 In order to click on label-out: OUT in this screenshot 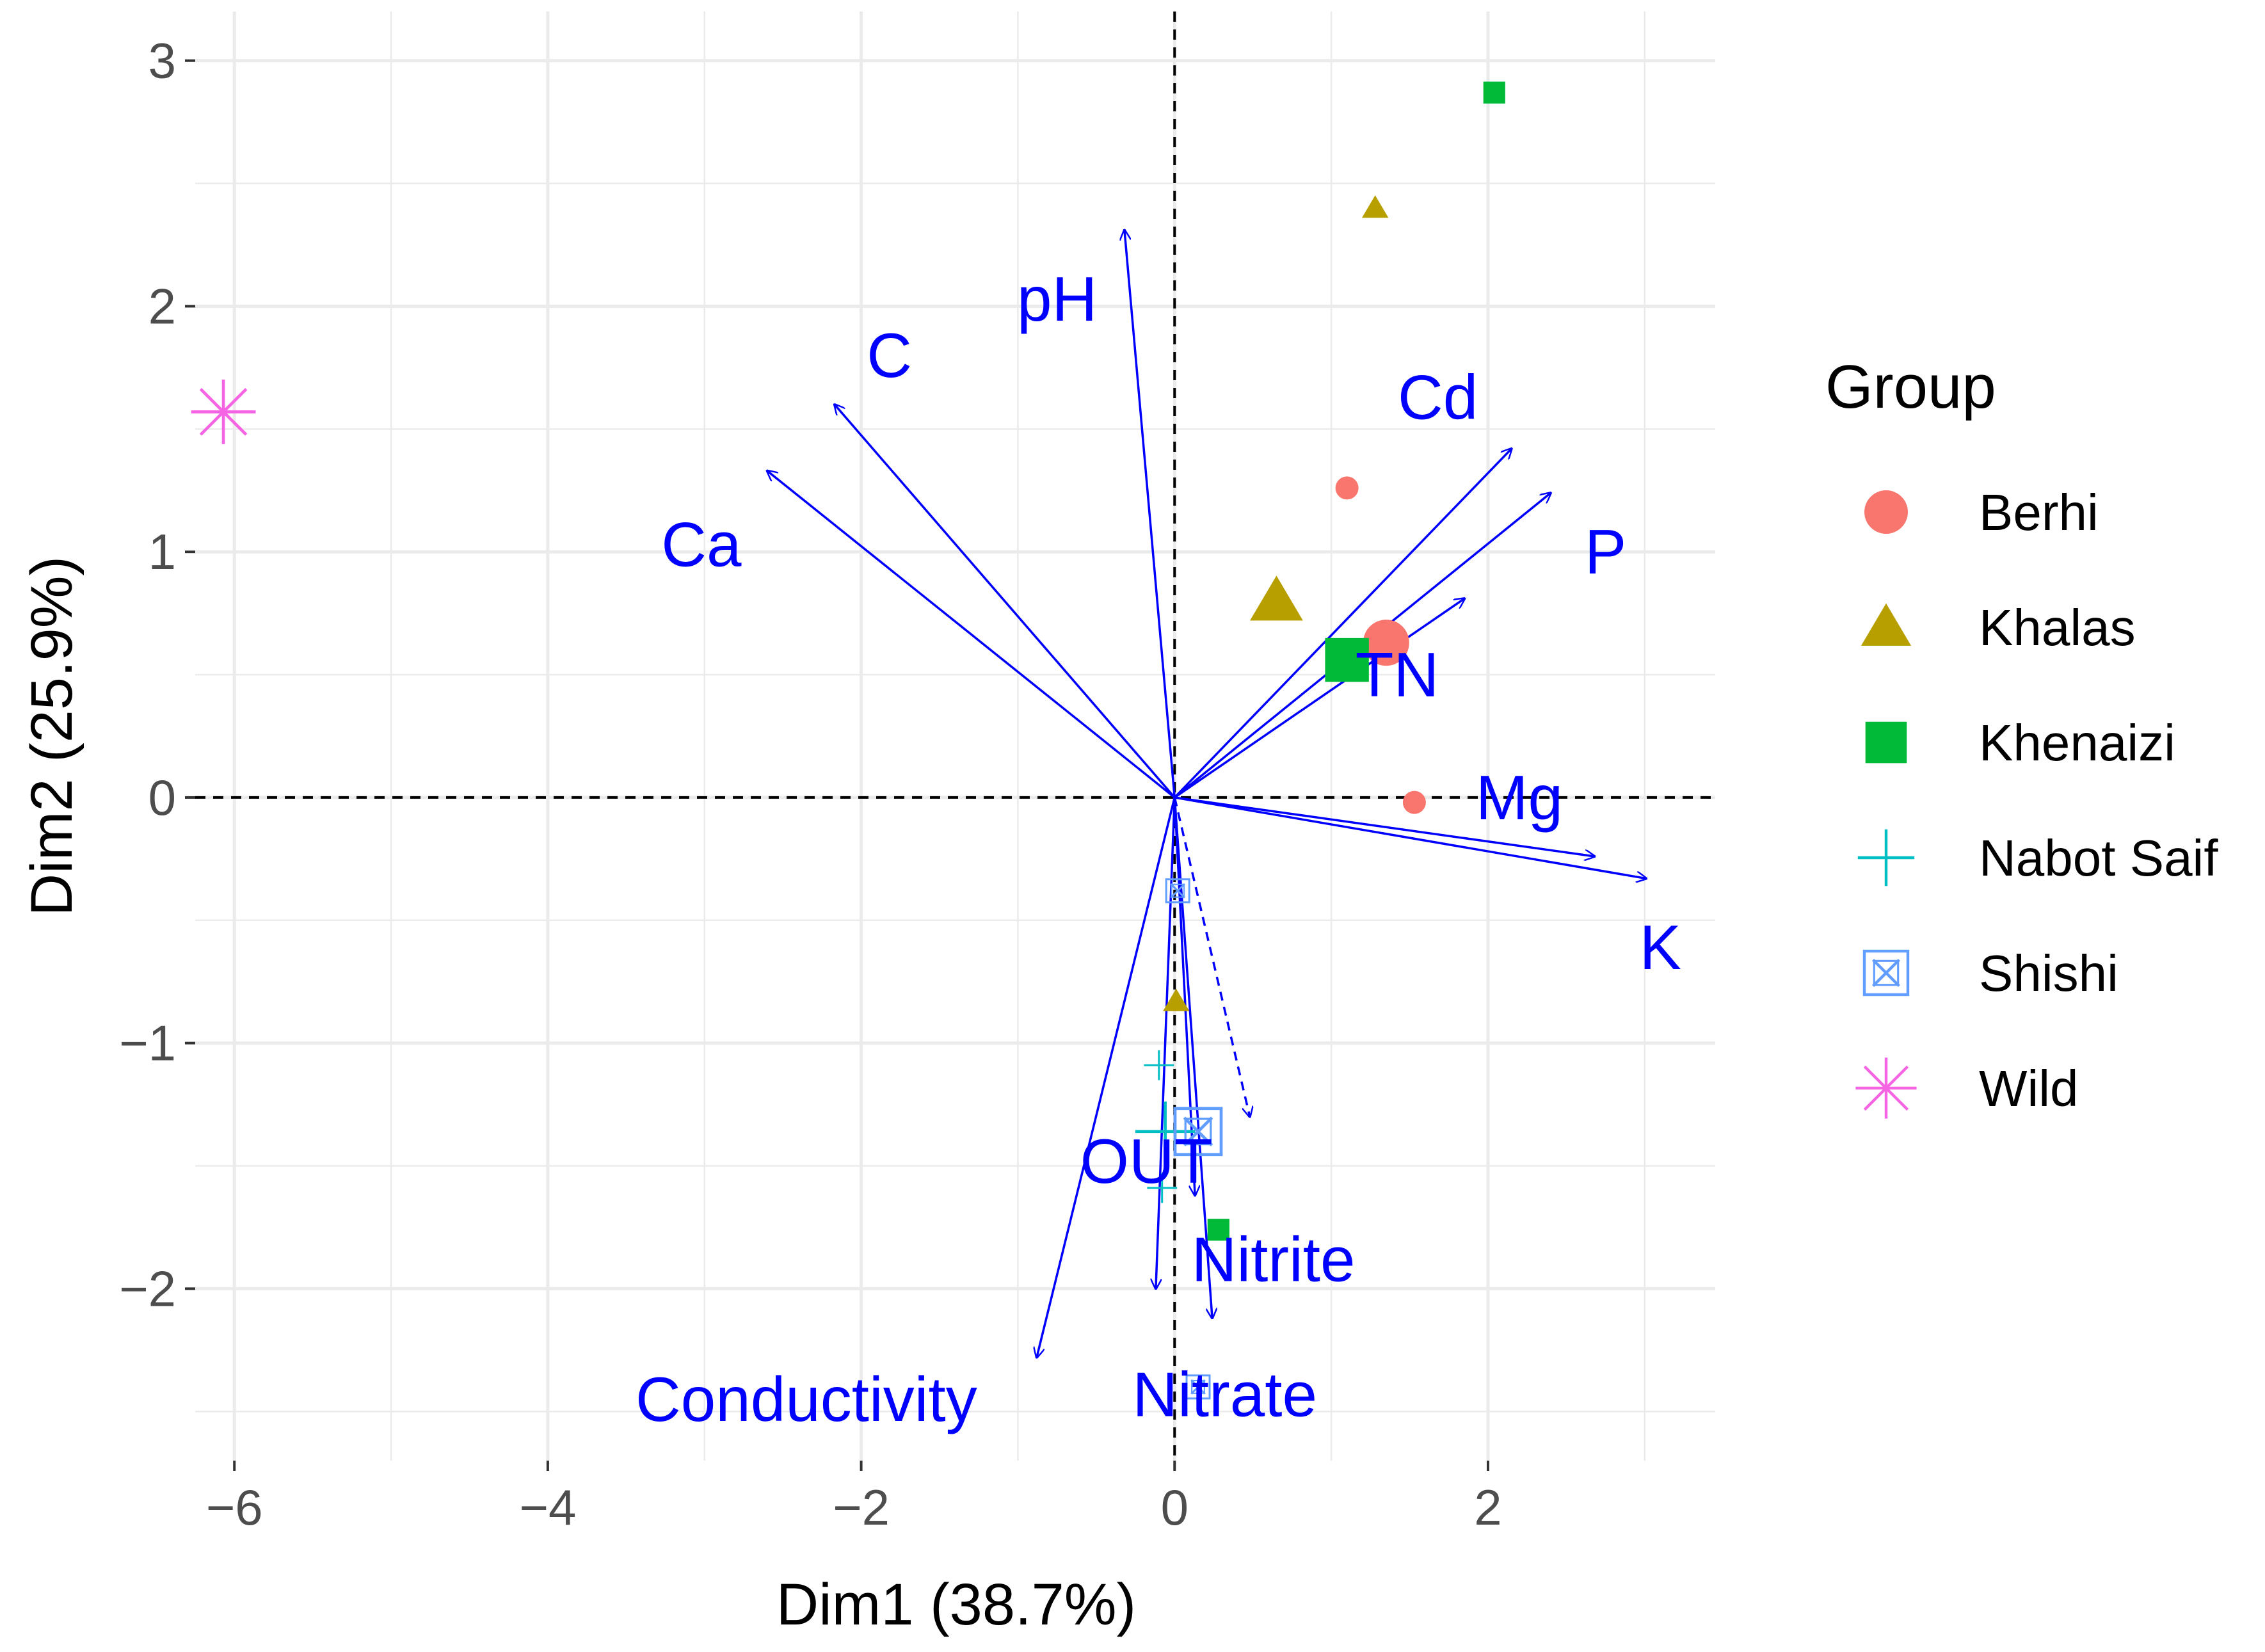, I will do `click(1146, 1161)`.